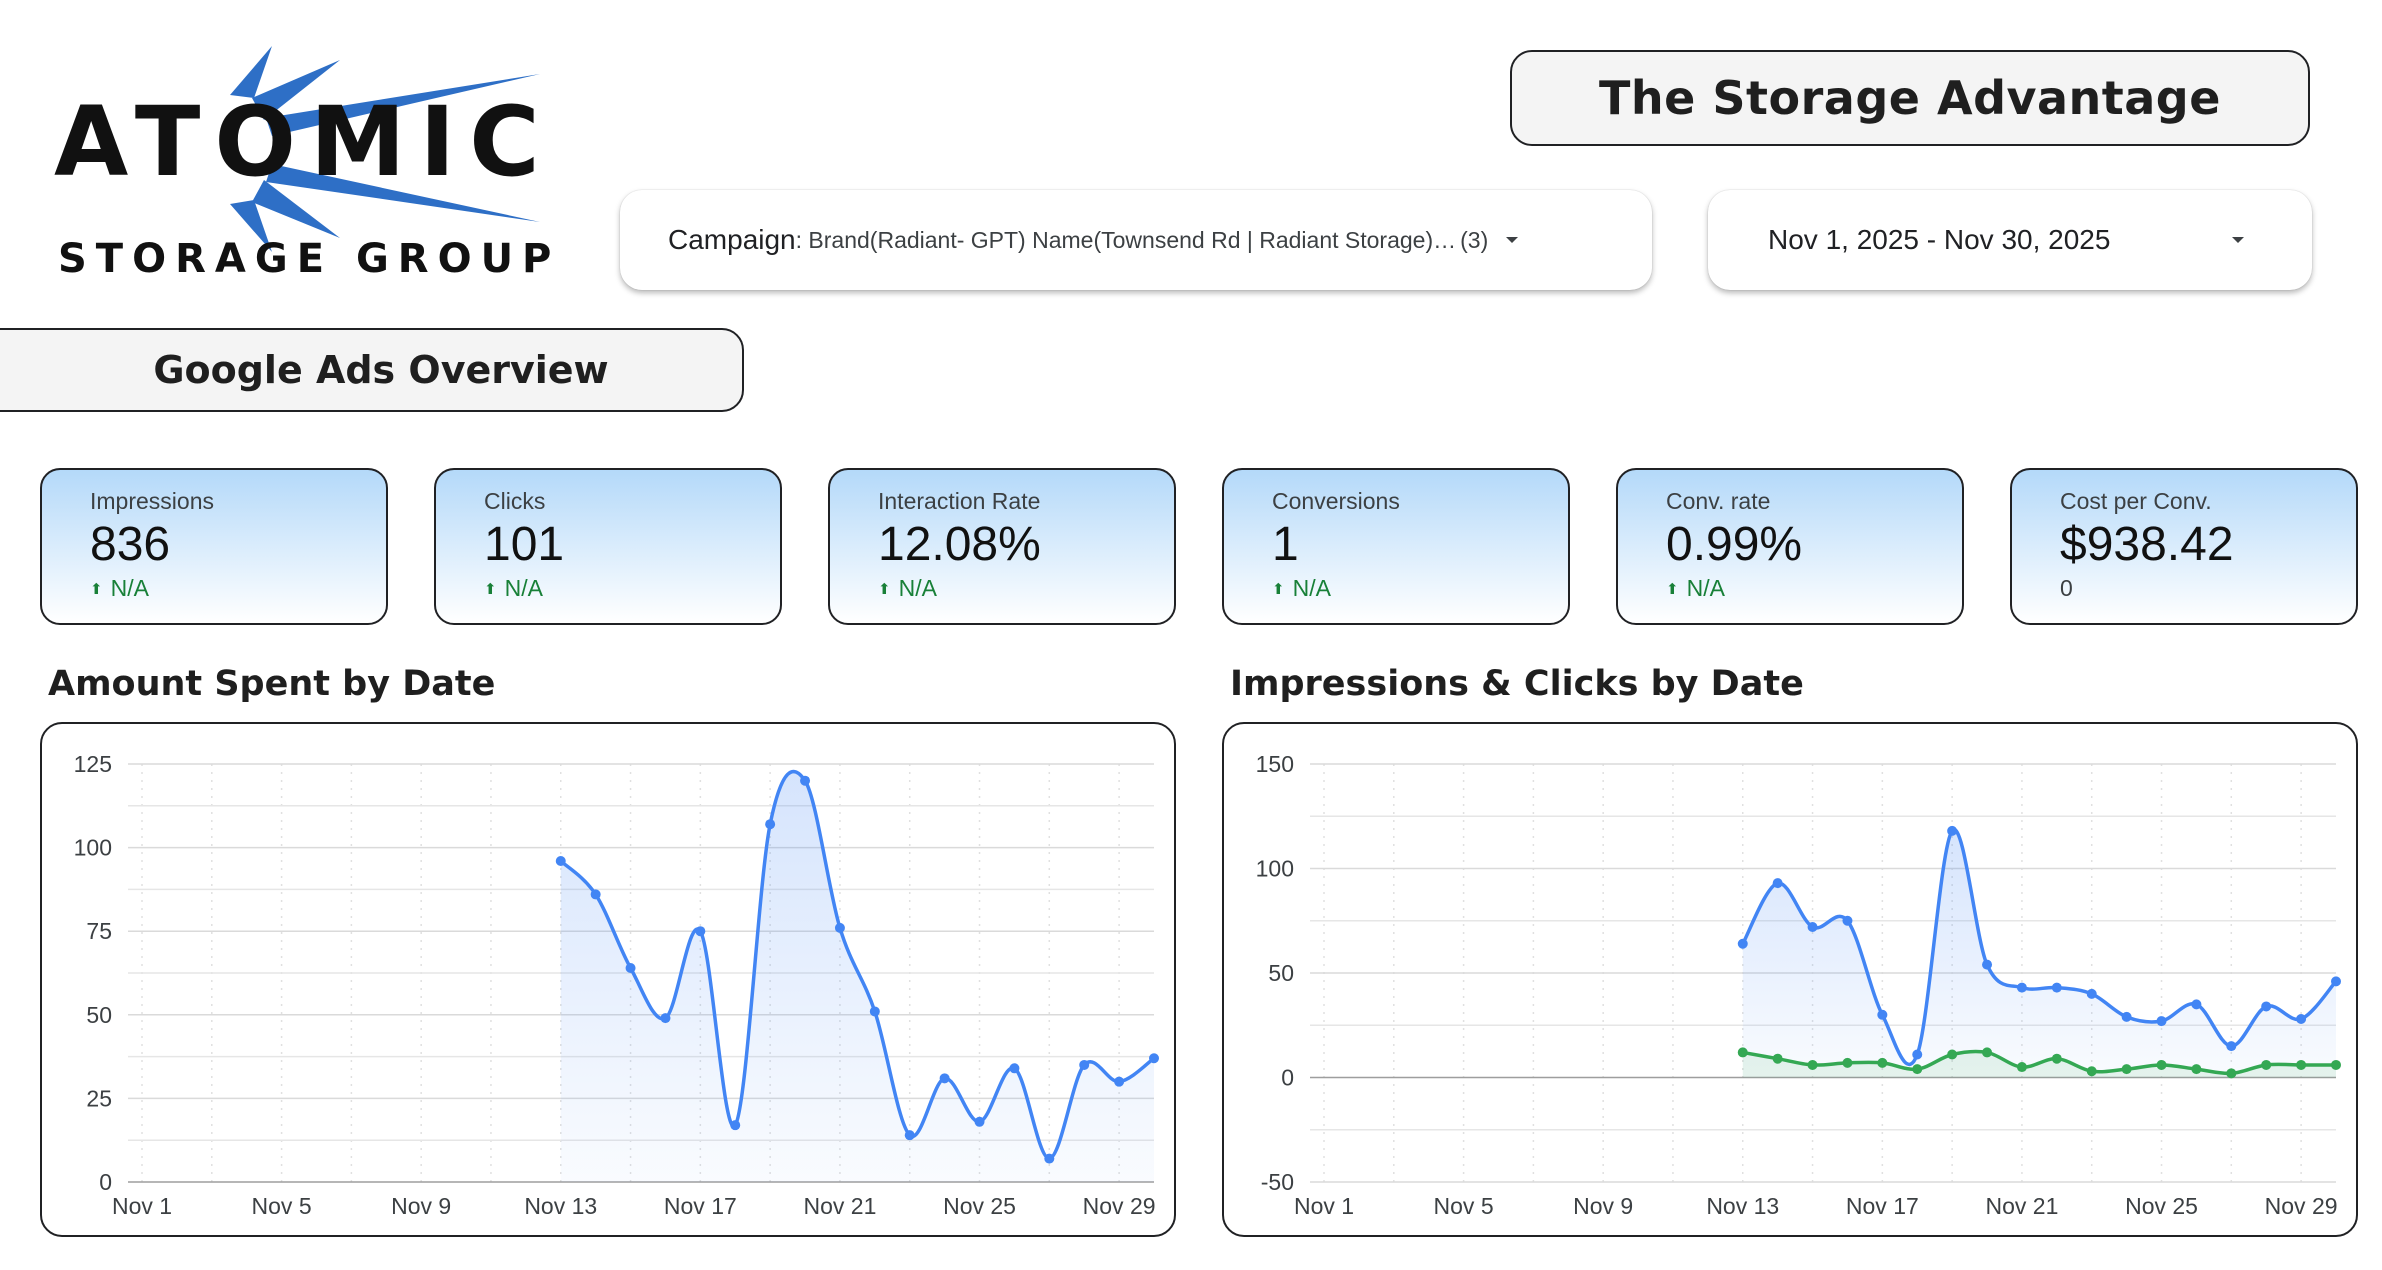 This screenshot has height=1270, width=2382. I want to click on kpi-label: Clicks, so click(515, 501).